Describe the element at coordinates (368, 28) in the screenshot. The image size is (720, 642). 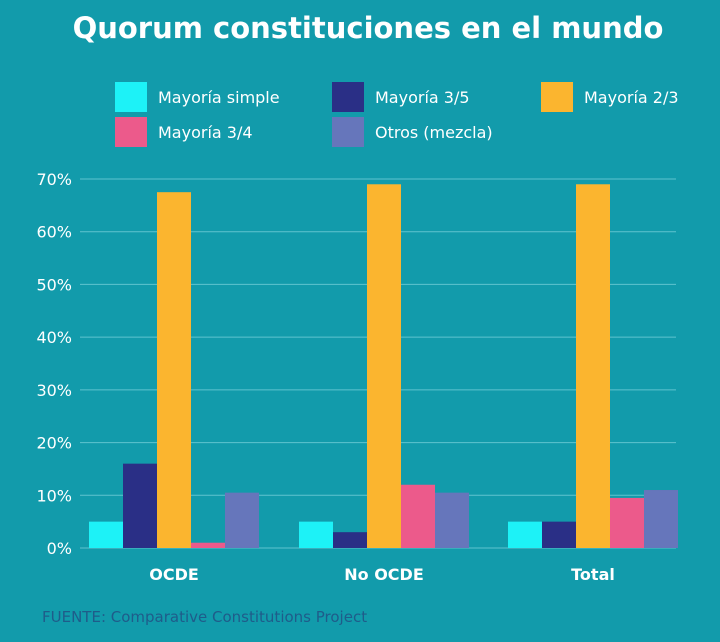
I see `chart-title: Quorum constituciones en el mundo` at that location.